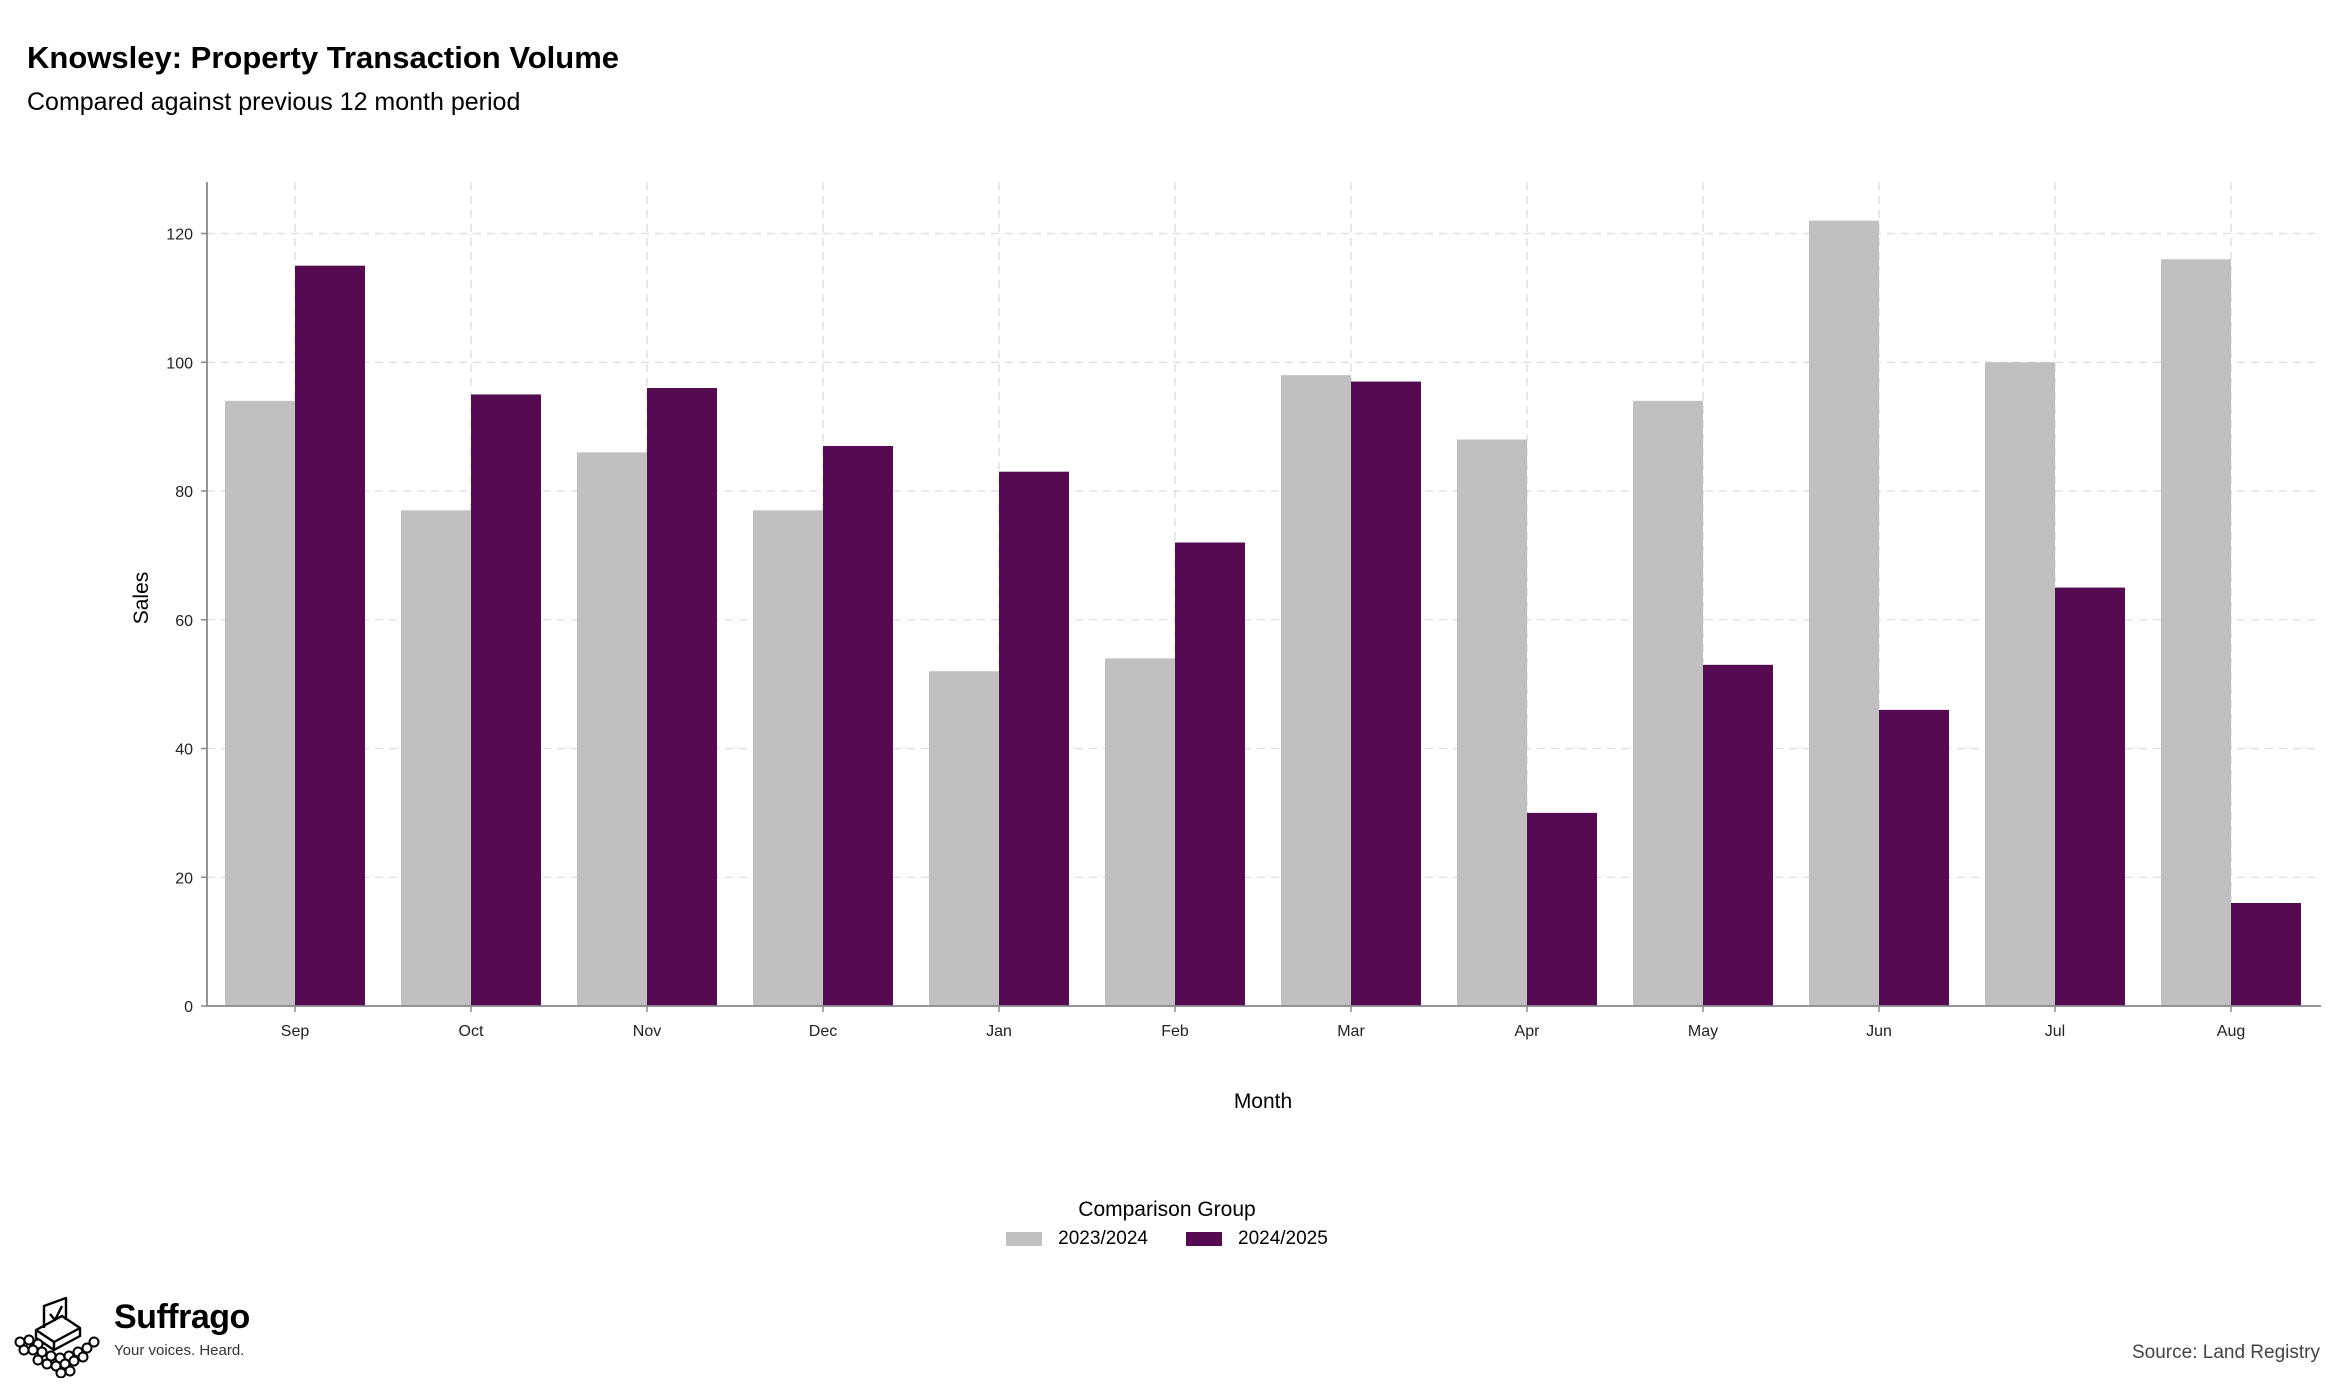 The height and width of the screenshot is (1388, 2334). What do you see at coordinates (1103, 1238) in the screenshot?
I see `legend-label-2023-2024: 2023/2024` at bounding box center [1103, 1238].